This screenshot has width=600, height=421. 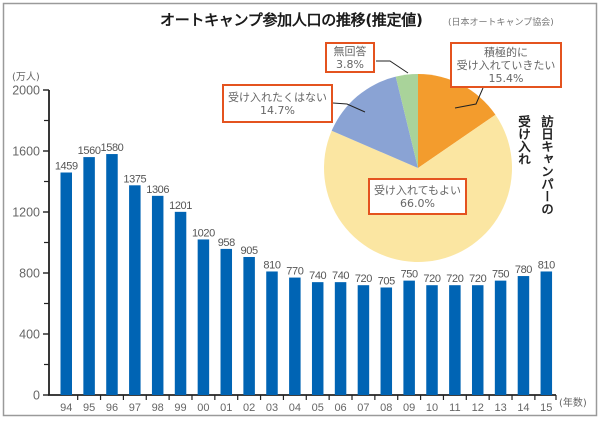 I want to click on pie-slice-no-answer, so click(x=406, y=121).